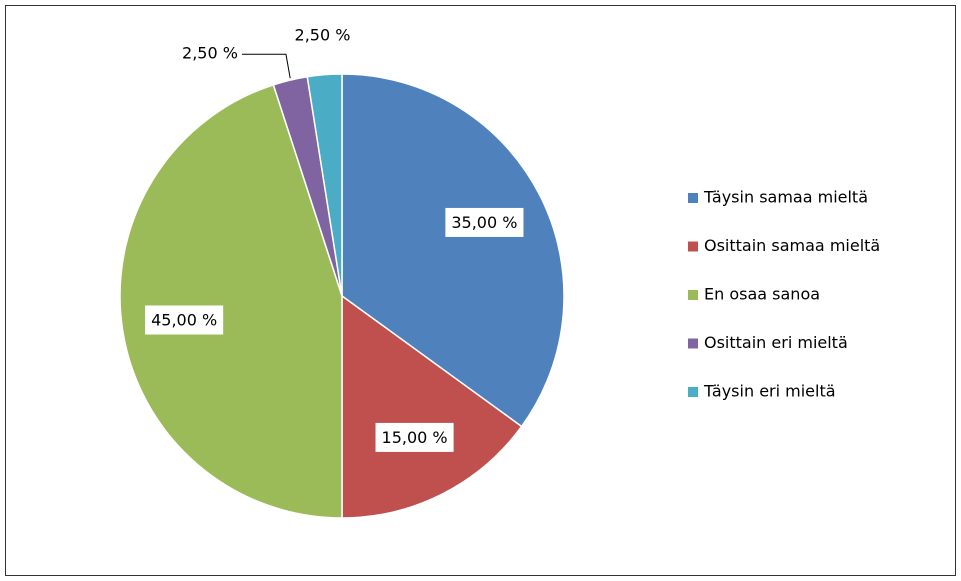  What do you see at coordinates (785, 197) in the screenshot?
I see `legend-label: Täysin samaa mieltä` at bounding box center [785, 197].